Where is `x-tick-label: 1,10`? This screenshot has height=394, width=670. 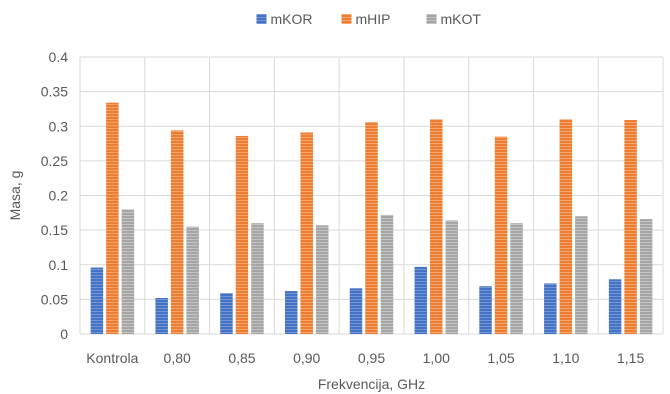 x-tick-label: 1,10 is located at coordinates (565, 358).